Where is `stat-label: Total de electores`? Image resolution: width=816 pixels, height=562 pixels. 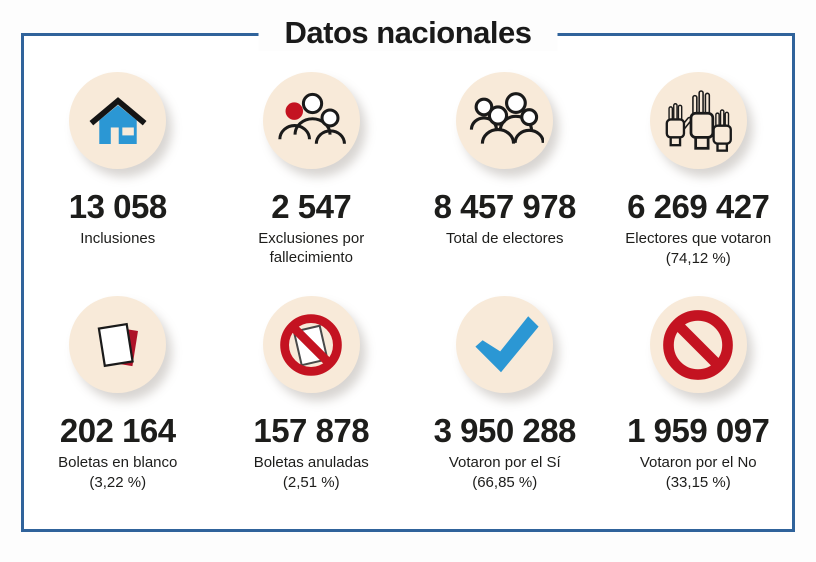 stat-label: Total de electores is located at coordinates (504, 239).